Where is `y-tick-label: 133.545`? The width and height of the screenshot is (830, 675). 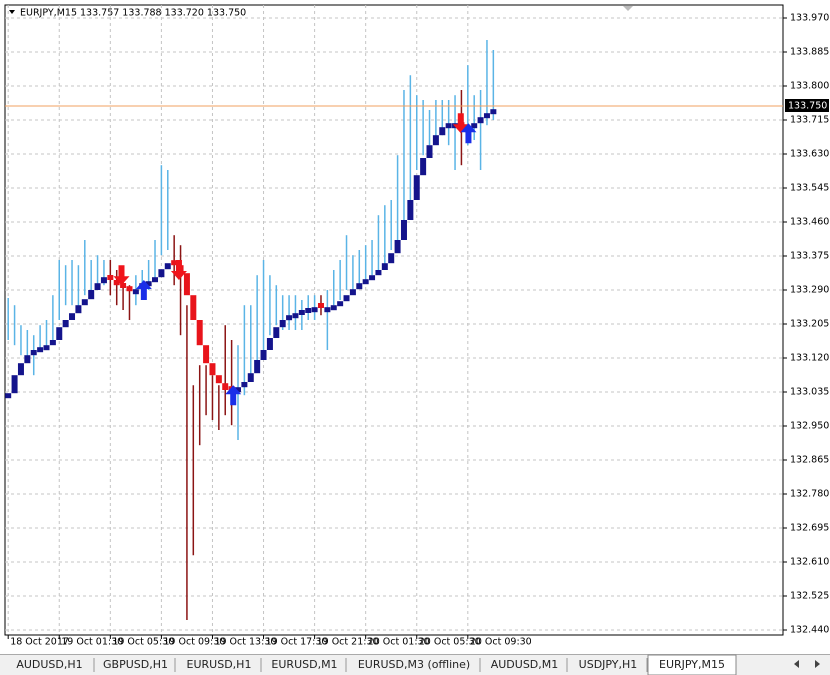
y-tick-label: 133.545 is located at coordinates (809, 188).